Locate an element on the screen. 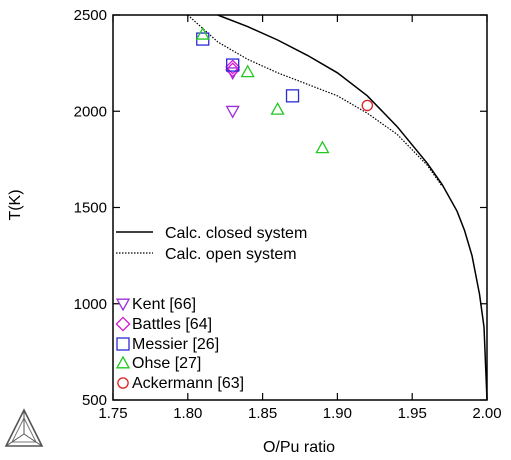 This screenshot has width=511, height=460. data-markers is located at coordinates (284, 90).